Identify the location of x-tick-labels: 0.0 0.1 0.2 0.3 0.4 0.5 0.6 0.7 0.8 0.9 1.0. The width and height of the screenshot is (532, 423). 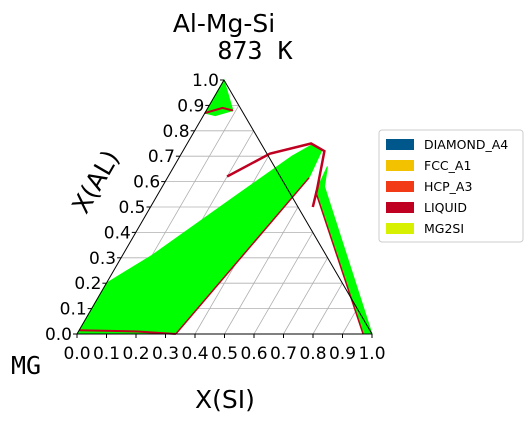
(224, 349).